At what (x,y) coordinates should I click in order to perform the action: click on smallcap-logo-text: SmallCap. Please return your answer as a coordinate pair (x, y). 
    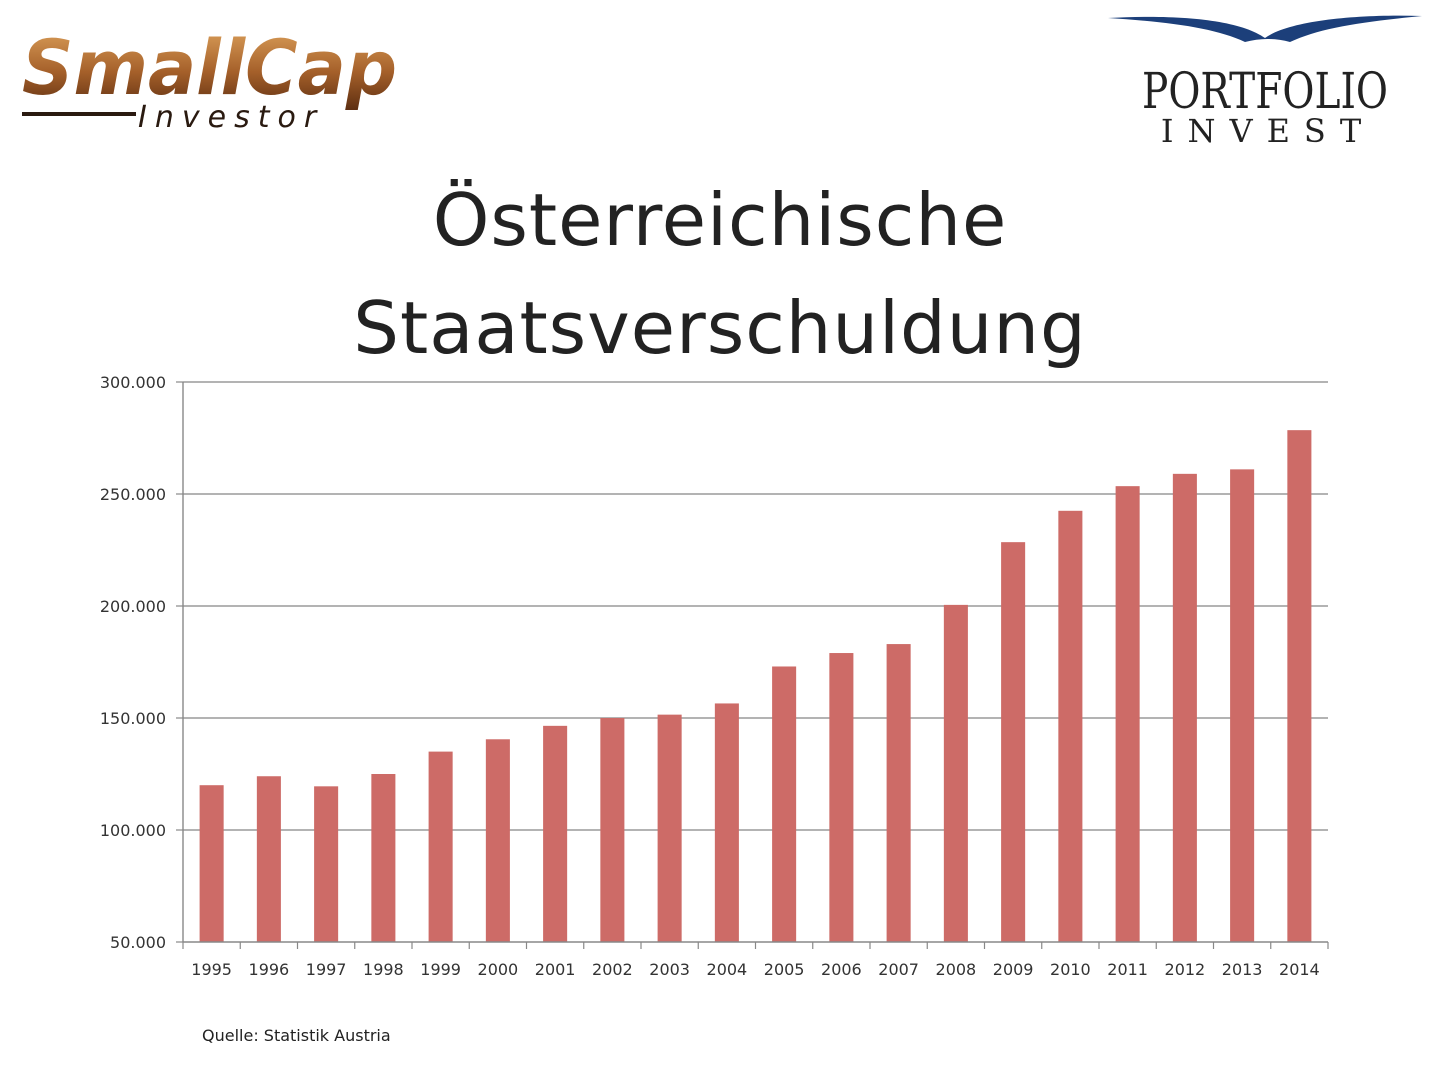
    Looking at the image, I should click on (209, 67).